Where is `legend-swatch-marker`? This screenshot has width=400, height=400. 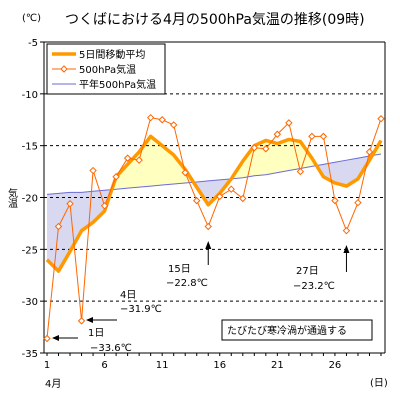 legend-swatch-marker is located at coordinates (64, 69).